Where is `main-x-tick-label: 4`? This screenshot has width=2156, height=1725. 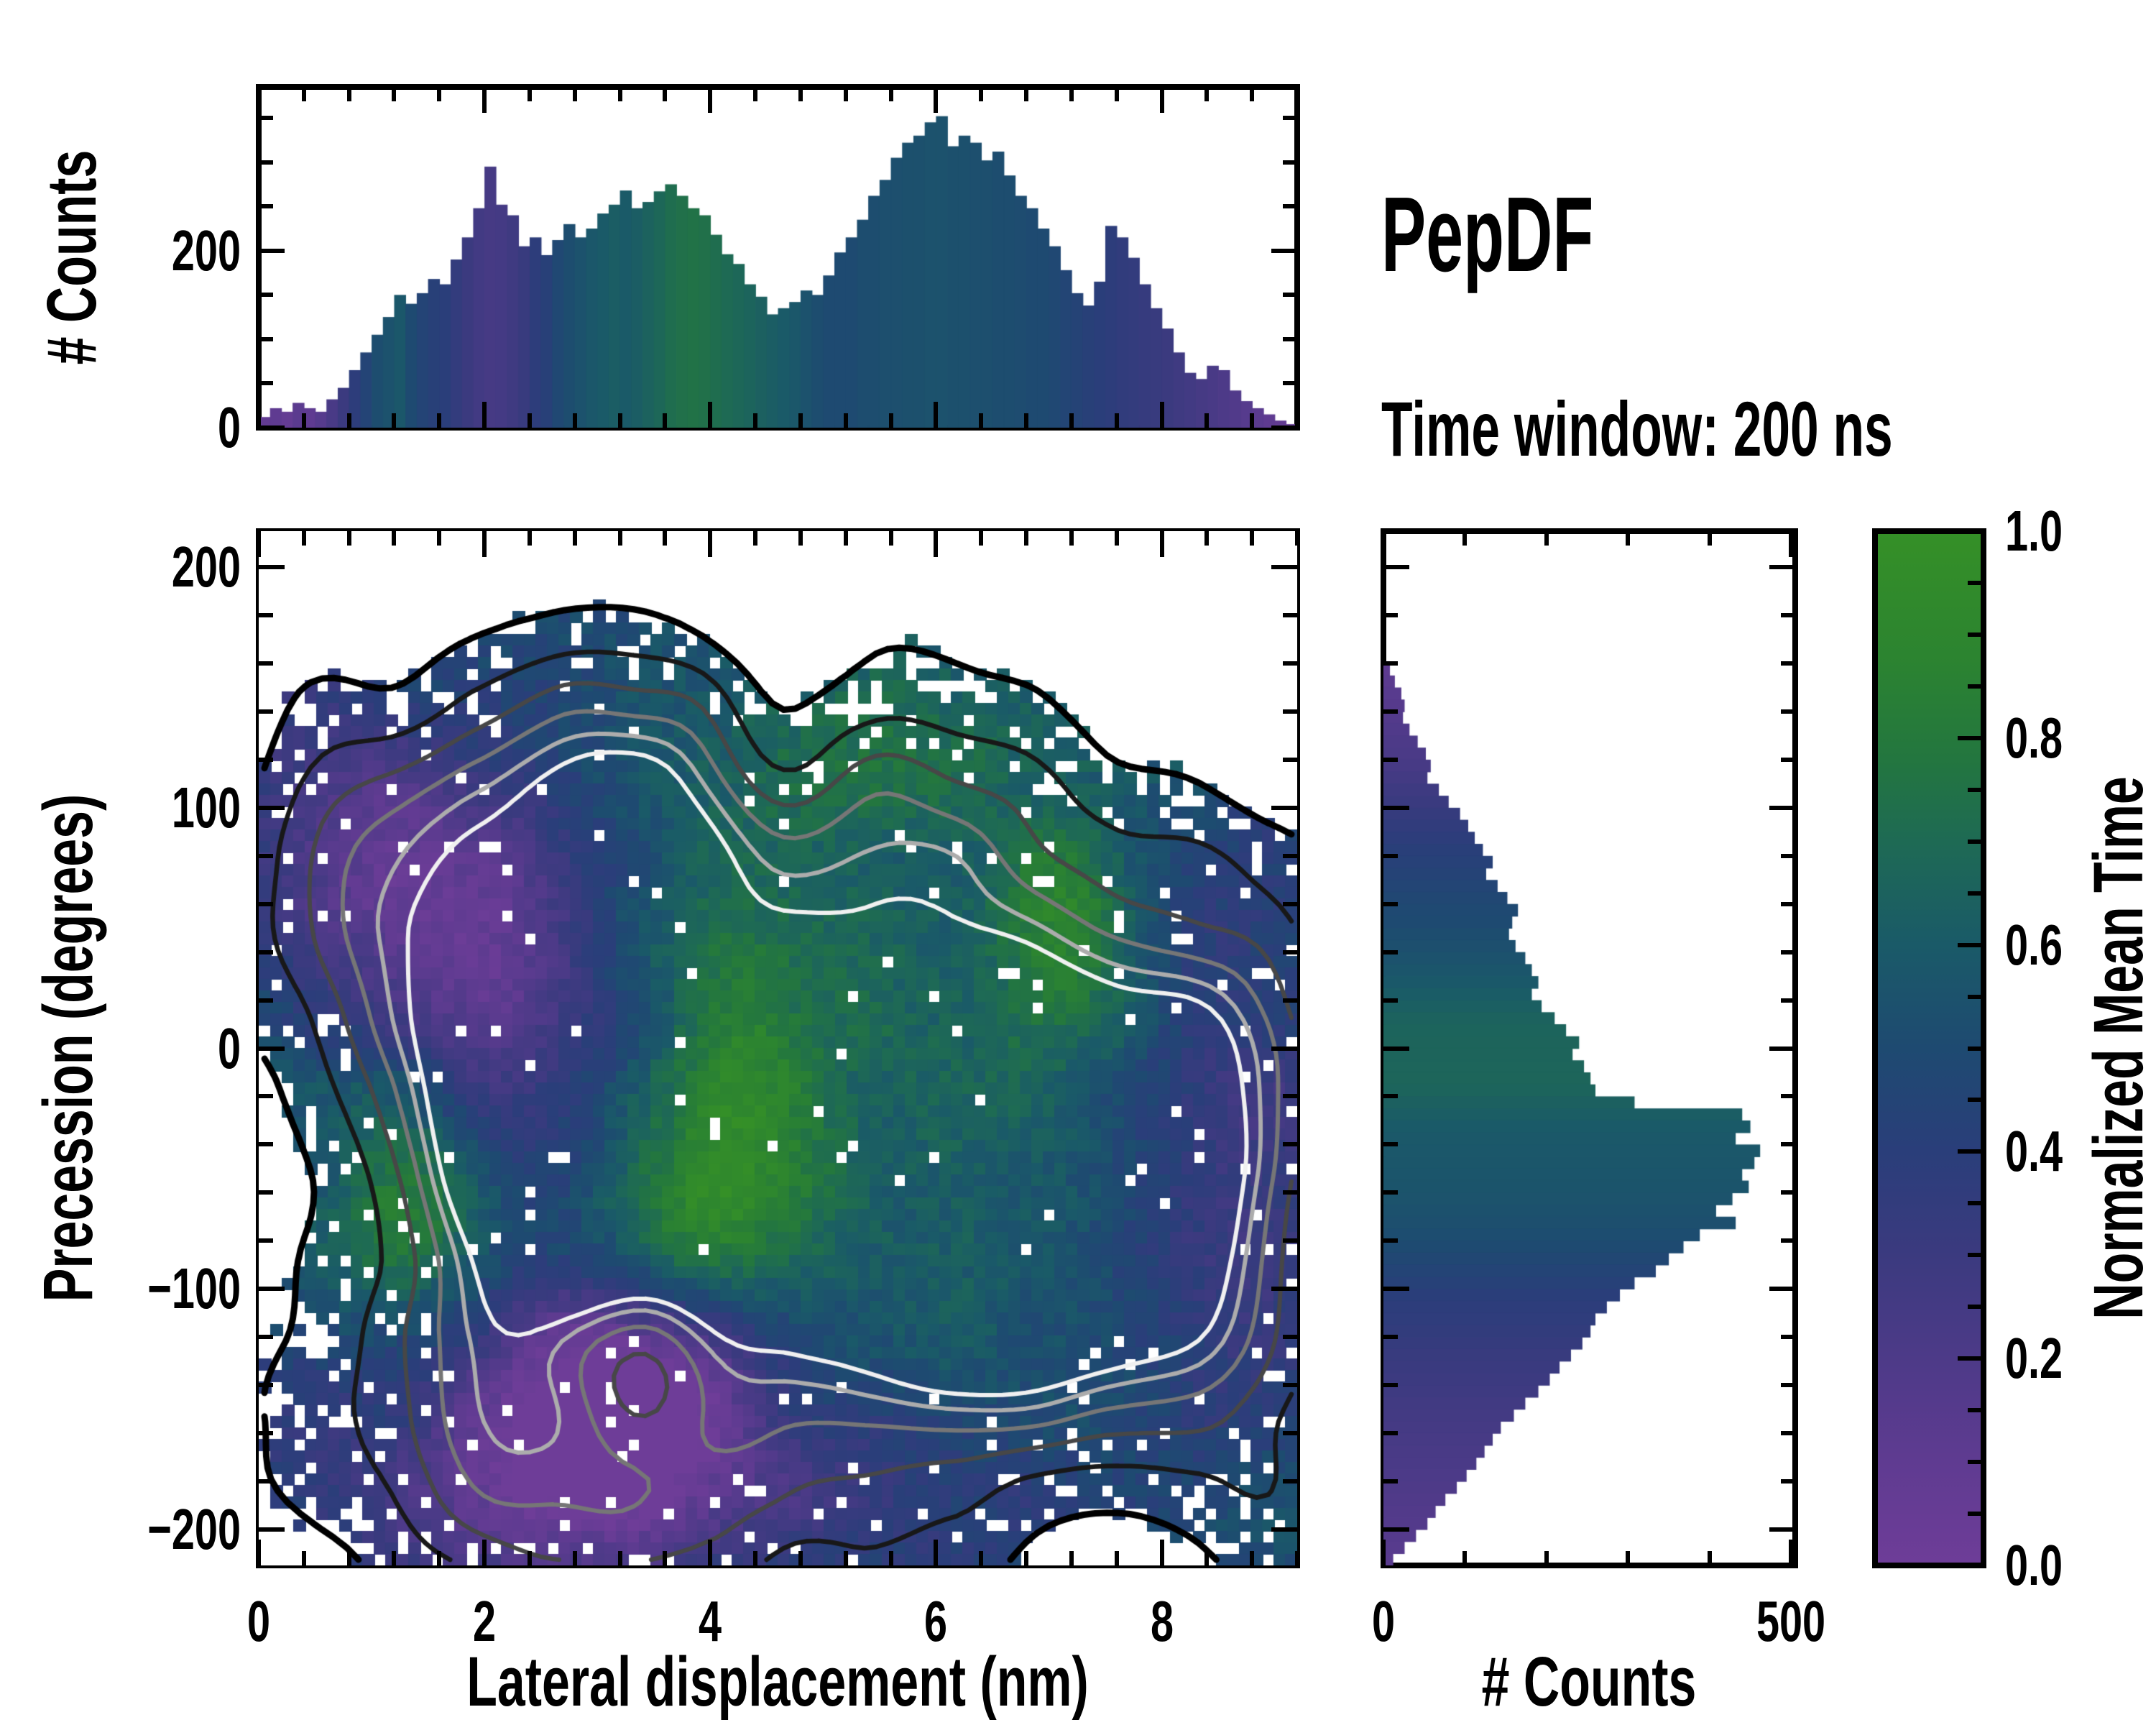
main-x-tick-label: 4 is located at coordinates (710, 1621).